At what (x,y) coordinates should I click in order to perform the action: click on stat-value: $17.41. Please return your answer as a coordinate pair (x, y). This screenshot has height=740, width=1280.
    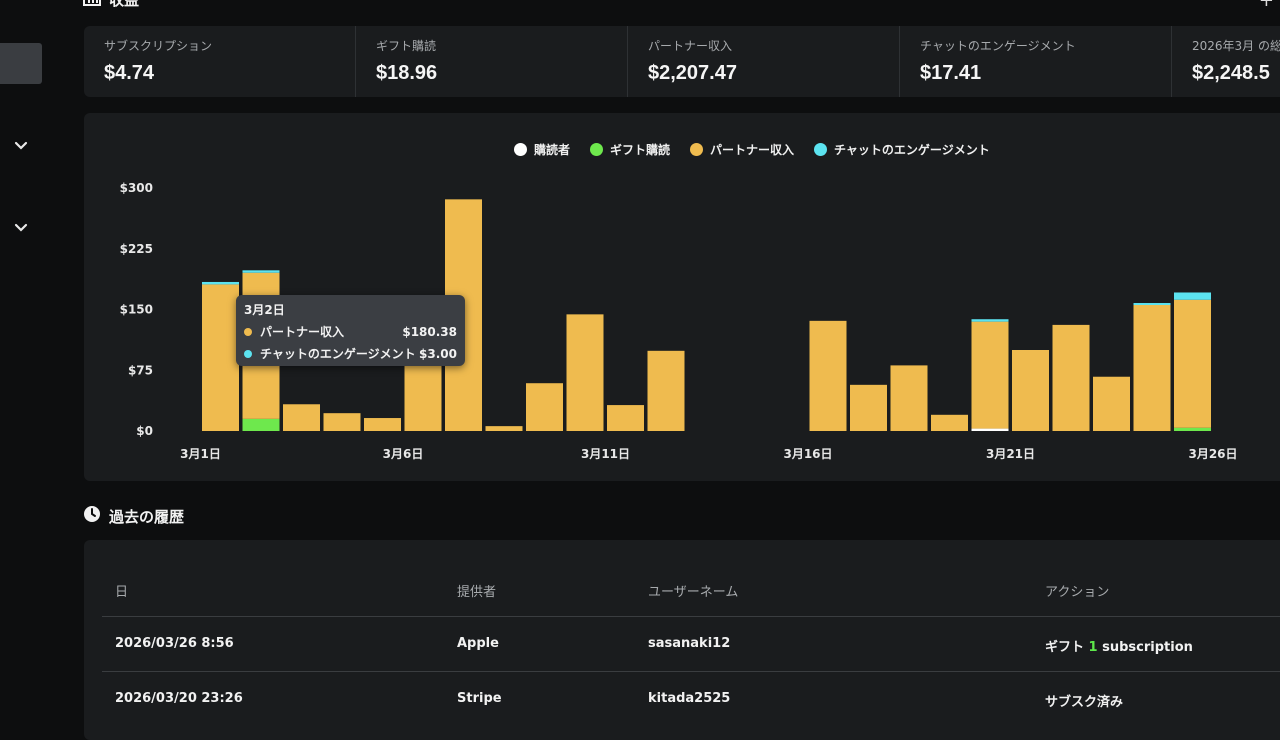
    Looking at the image, I should click on (951, 73).